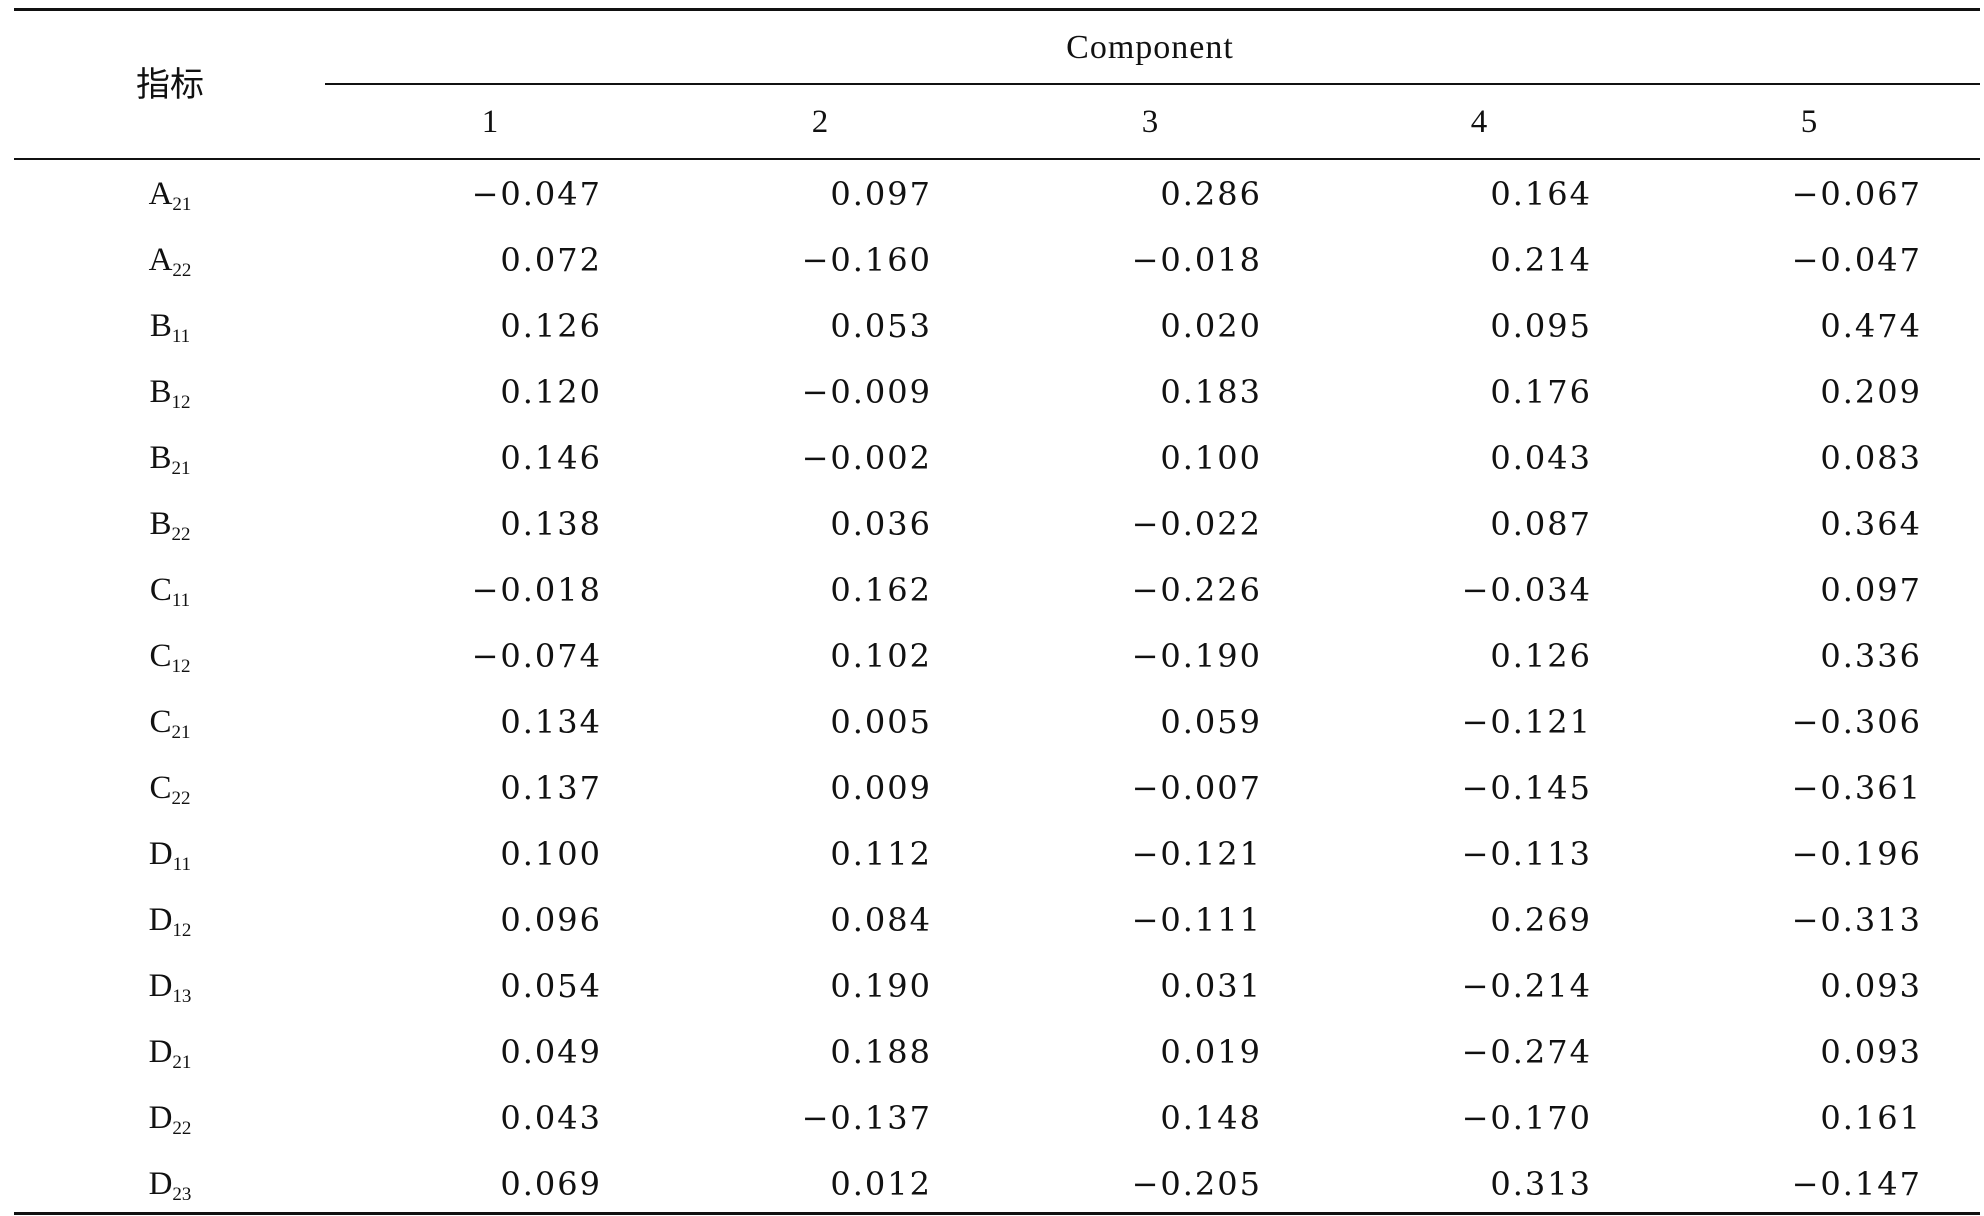 The width and height of the screenshot is (1984, 1216). I want to click on component-column-header: 3, so click(1150, 122).